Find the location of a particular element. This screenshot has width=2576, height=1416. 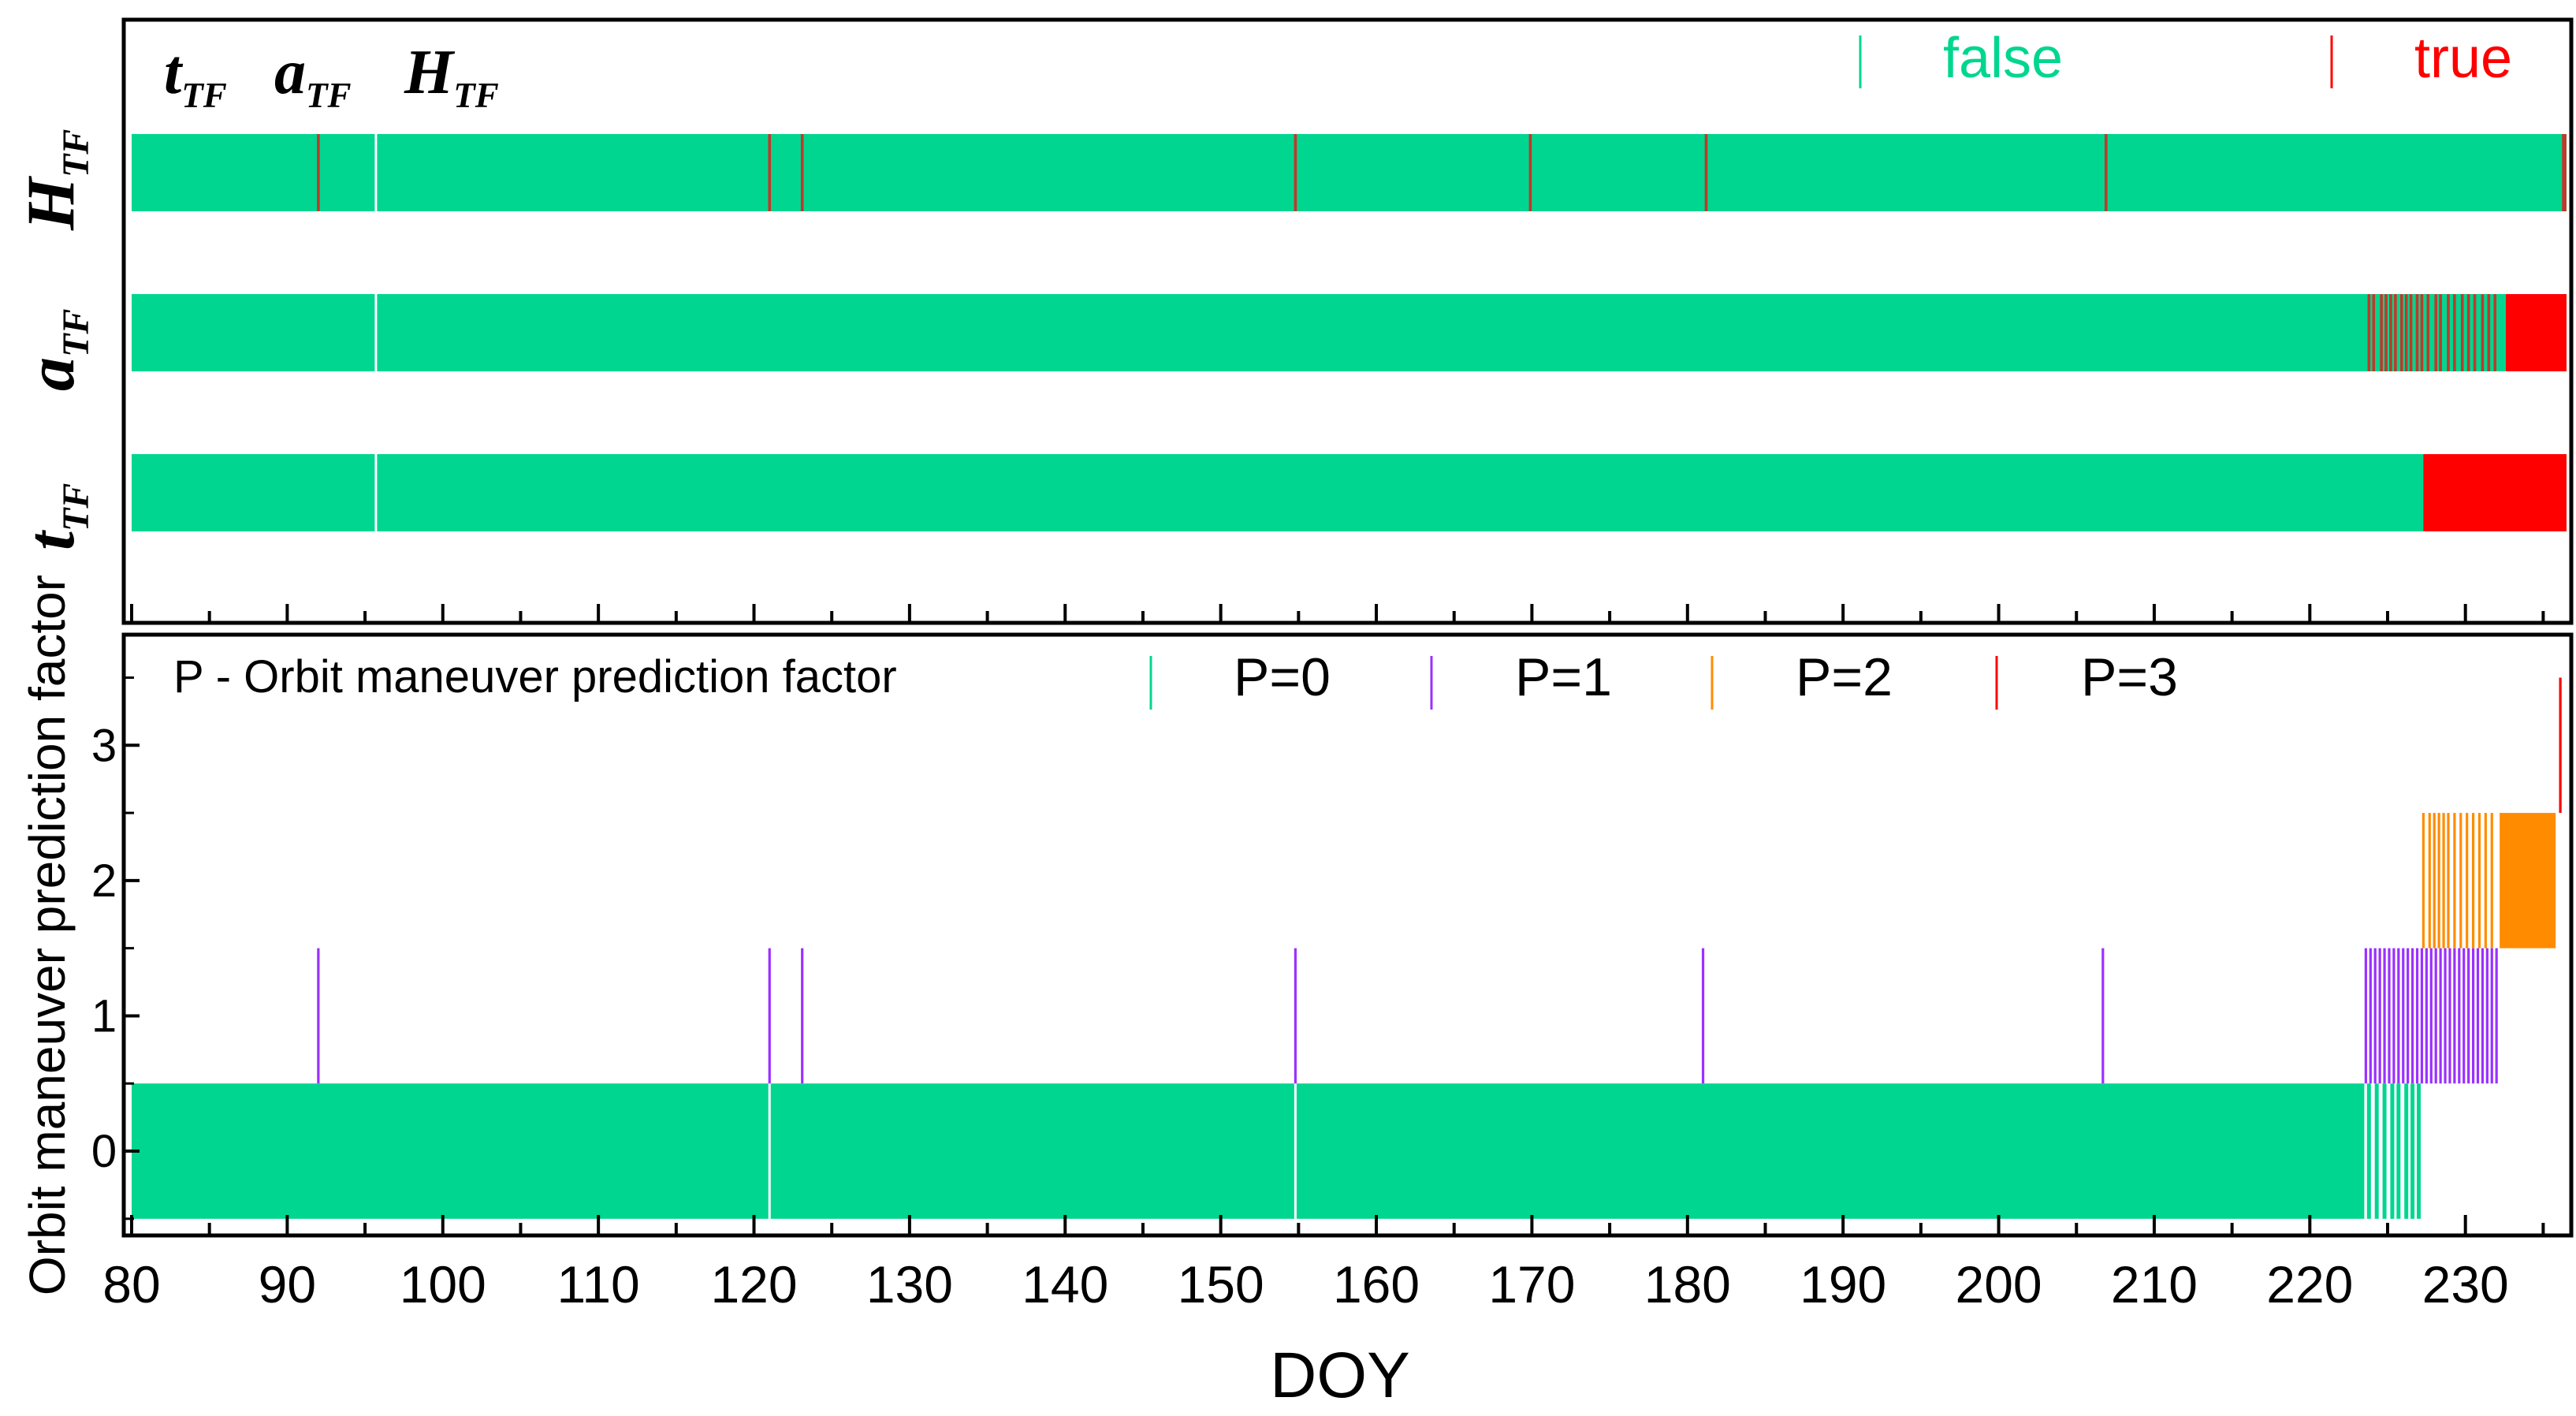

bar-event-P=1-25 is located at coordinates (2454, 1016).